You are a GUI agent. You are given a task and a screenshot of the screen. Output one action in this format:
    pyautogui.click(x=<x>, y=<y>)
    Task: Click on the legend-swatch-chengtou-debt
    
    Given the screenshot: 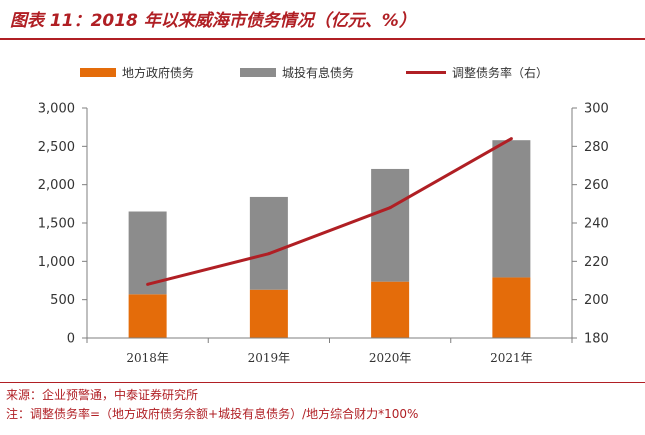 What is the action you would take?
    pyautogui.click(x=258, y=72)
    